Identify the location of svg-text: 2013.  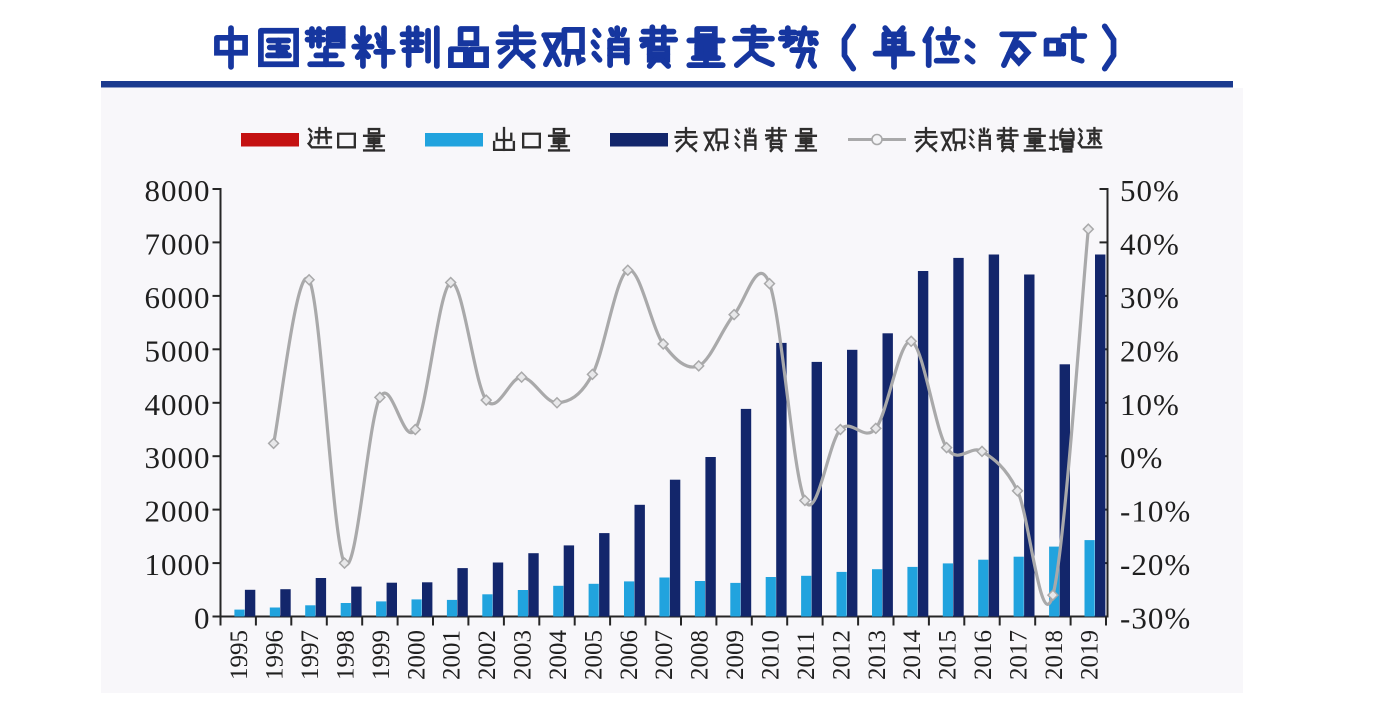
(877, 655).